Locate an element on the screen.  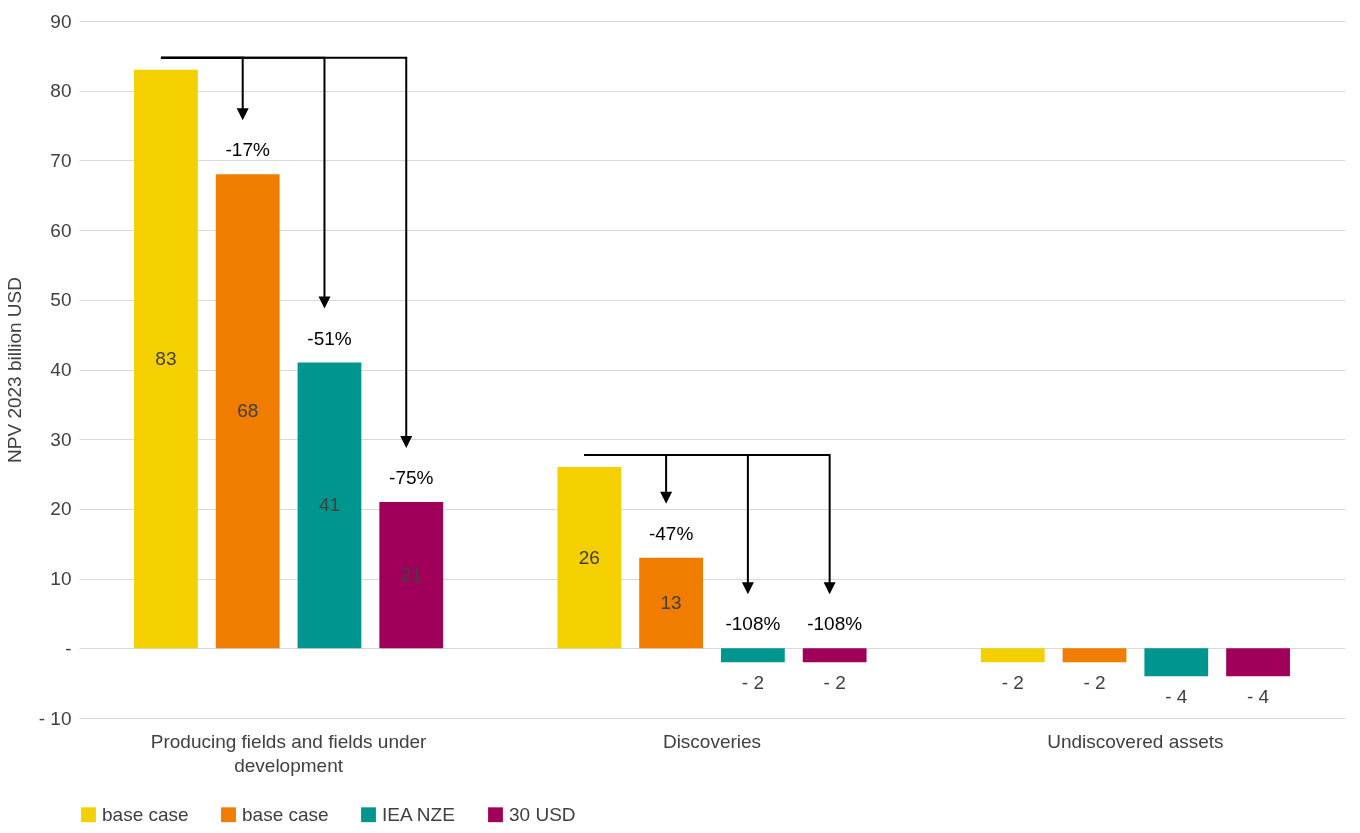
annotation: -17% is located at coordinates (247, 150).